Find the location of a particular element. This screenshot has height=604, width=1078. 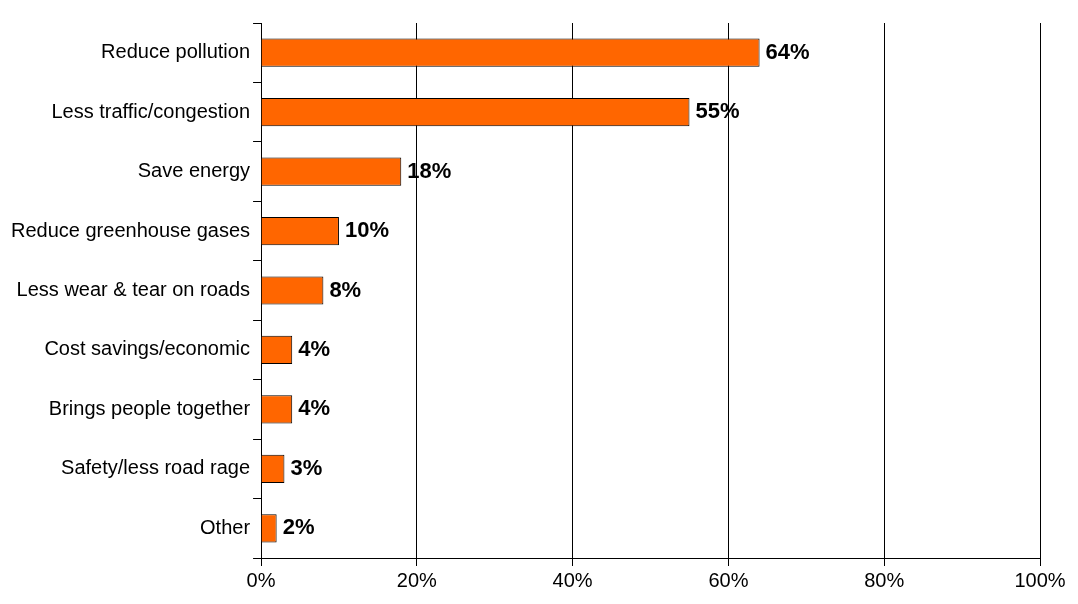

x-tick-label: 100% is located at coordinates (1040, 579).